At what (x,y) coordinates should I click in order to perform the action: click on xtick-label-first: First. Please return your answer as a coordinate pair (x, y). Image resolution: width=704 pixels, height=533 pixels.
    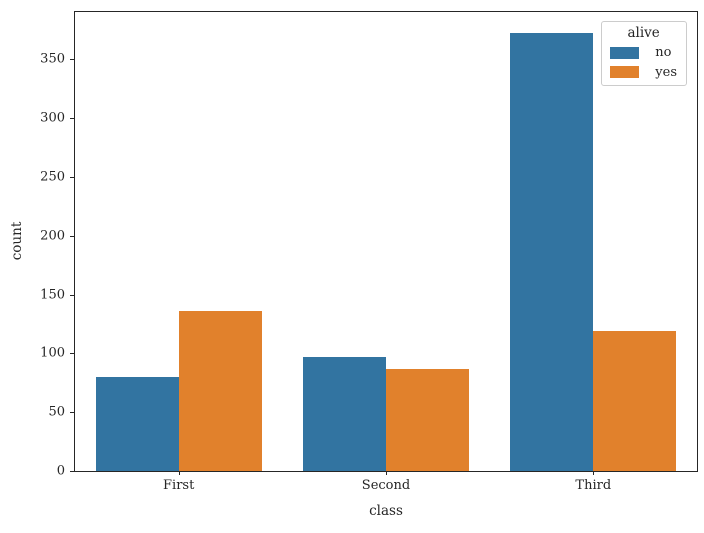
    Looking at the image, I should click on (179, 485).